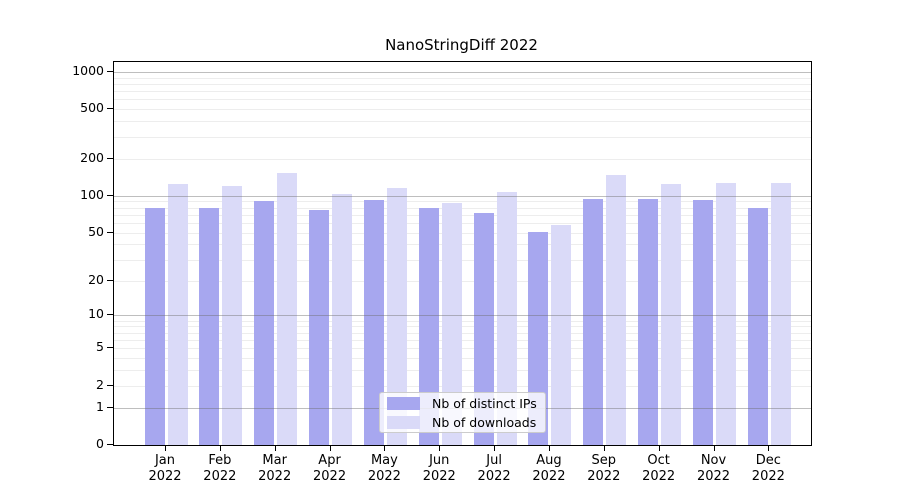 This screenshot has width=900, height=500. I want to click on chart-title: NanoStringDiff 2022, so click(461, 45).